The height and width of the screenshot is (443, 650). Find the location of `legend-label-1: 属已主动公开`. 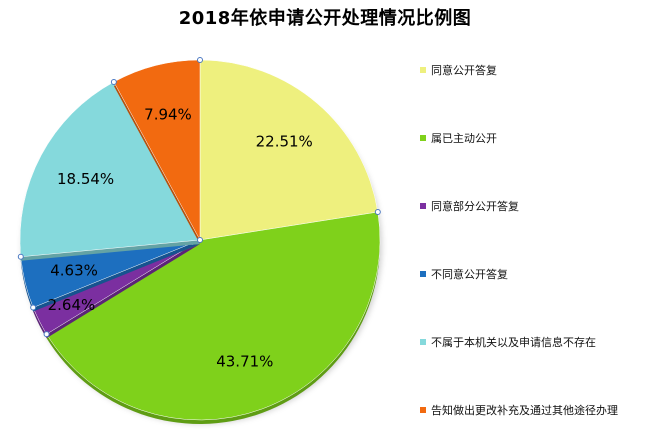

legend-label-1: 属已主动公开 is located at coordinates (464, 138).